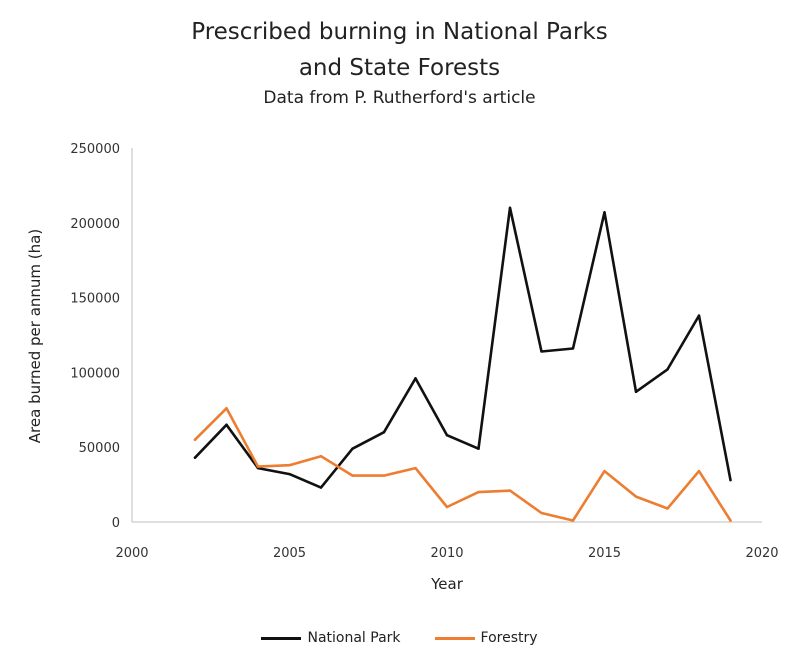 The width and height of the screenshot is (799, 669). I want to click on x-tick-label: 2010, so click(446, 553).